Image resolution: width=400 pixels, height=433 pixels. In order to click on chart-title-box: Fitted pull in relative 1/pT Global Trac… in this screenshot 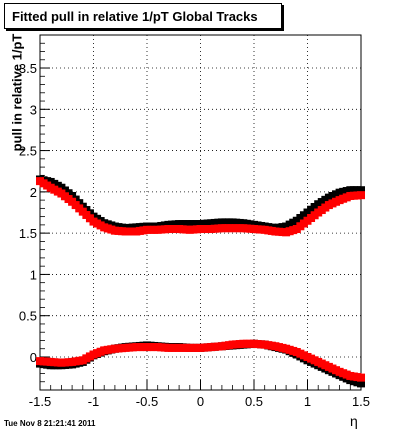, I will do `click(143, 16)`.